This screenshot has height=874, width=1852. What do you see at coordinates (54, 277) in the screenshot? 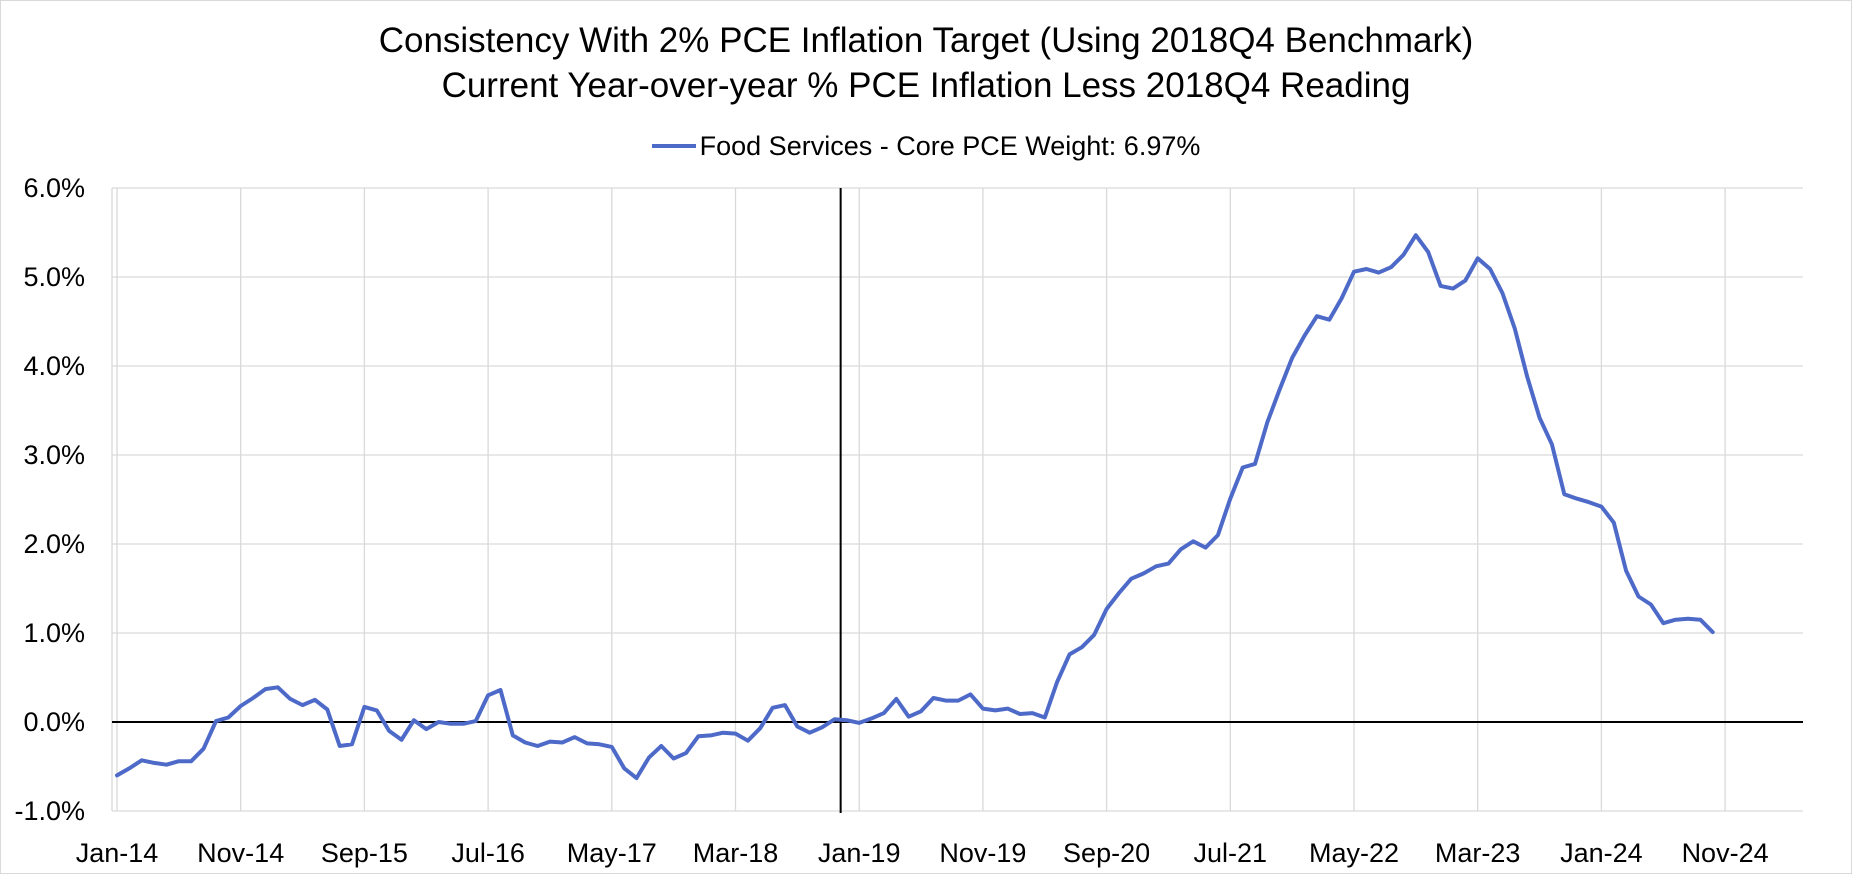
I see `y-tick-label: 5.0%` at bounding box center [54, 277].